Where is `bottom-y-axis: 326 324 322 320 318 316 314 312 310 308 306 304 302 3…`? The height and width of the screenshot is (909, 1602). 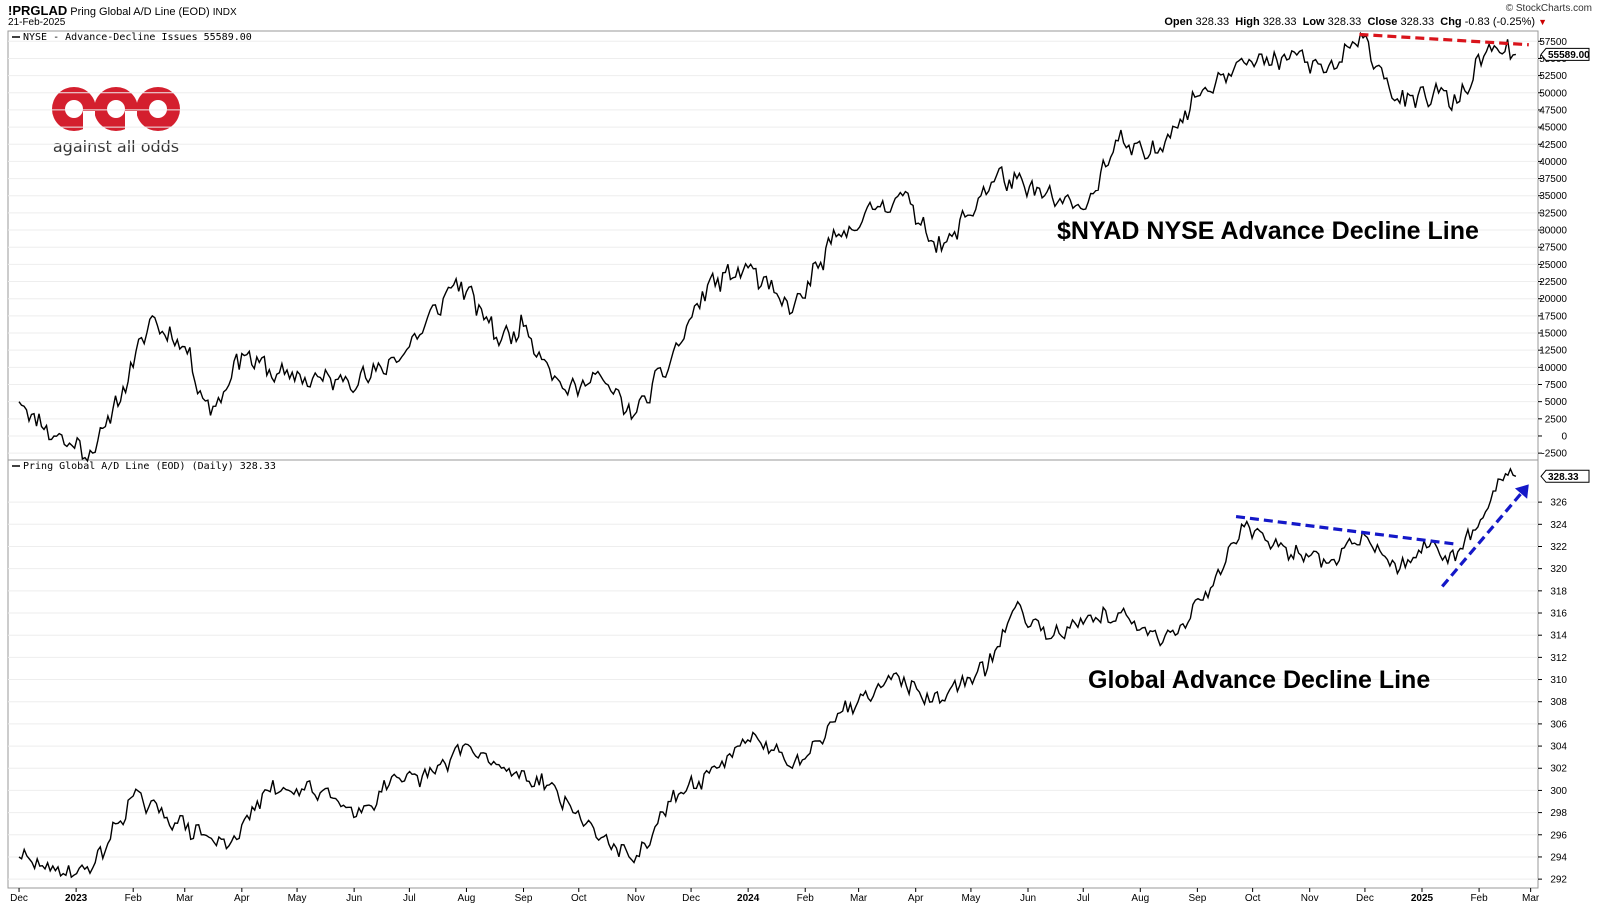
bottom-y-axis: 326 324 322 320 318 316 314 312 310 308 306 304 302 3… is located at coordinates (1552, 692).